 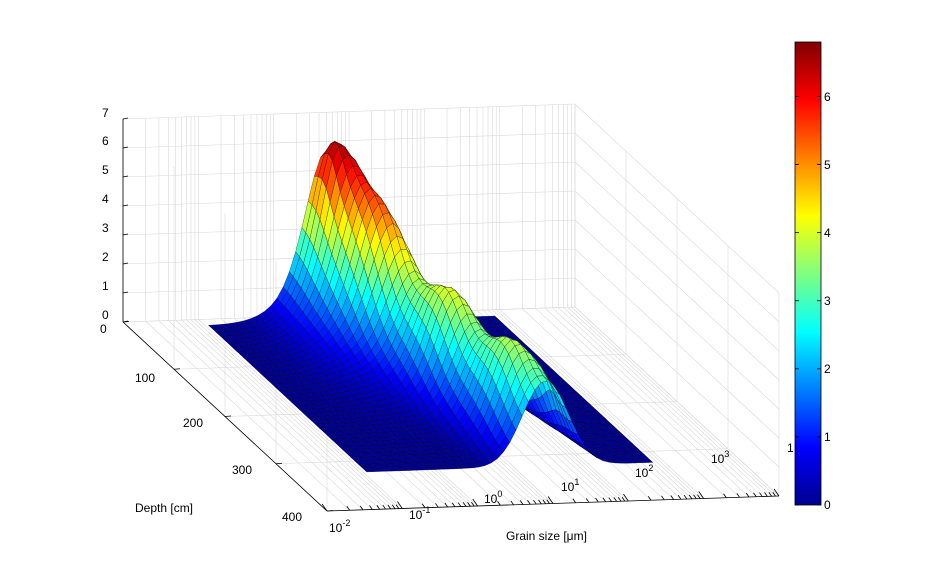 I want to click on x-tick-label: 10⁰, so click(x=493, y=497).